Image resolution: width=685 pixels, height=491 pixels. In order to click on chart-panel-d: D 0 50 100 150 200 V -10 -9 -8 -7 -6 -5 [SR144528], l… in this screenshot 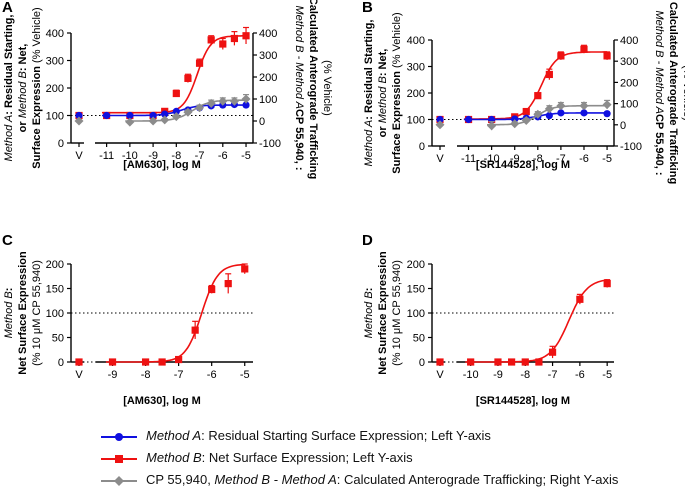, I will do `click(488, 319)`.